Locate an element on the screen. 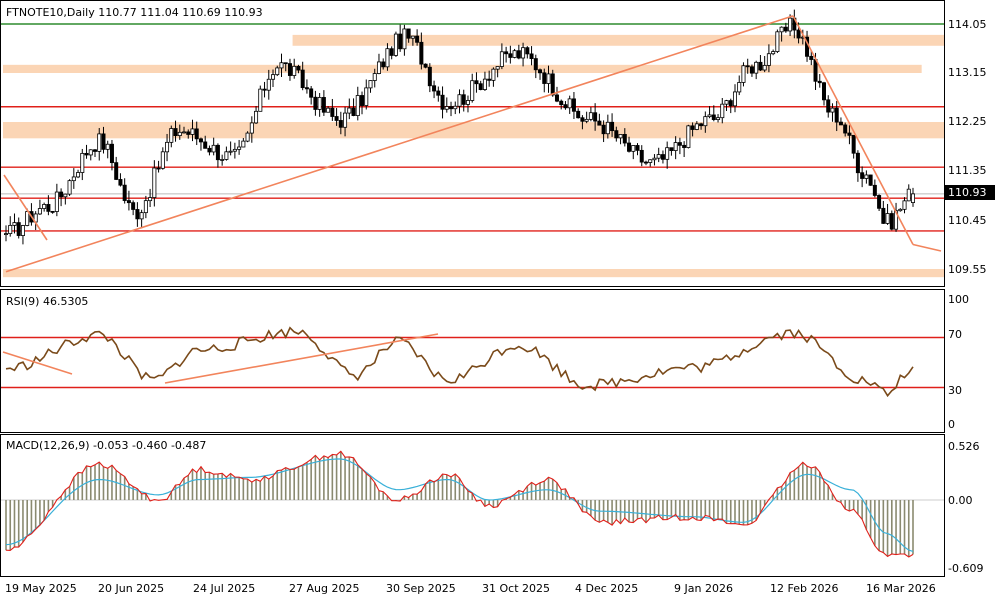 Image resolution: width=1000 pixels, height=600 pixels. y-tick: 0.00 is located at coordinates (960, 500).